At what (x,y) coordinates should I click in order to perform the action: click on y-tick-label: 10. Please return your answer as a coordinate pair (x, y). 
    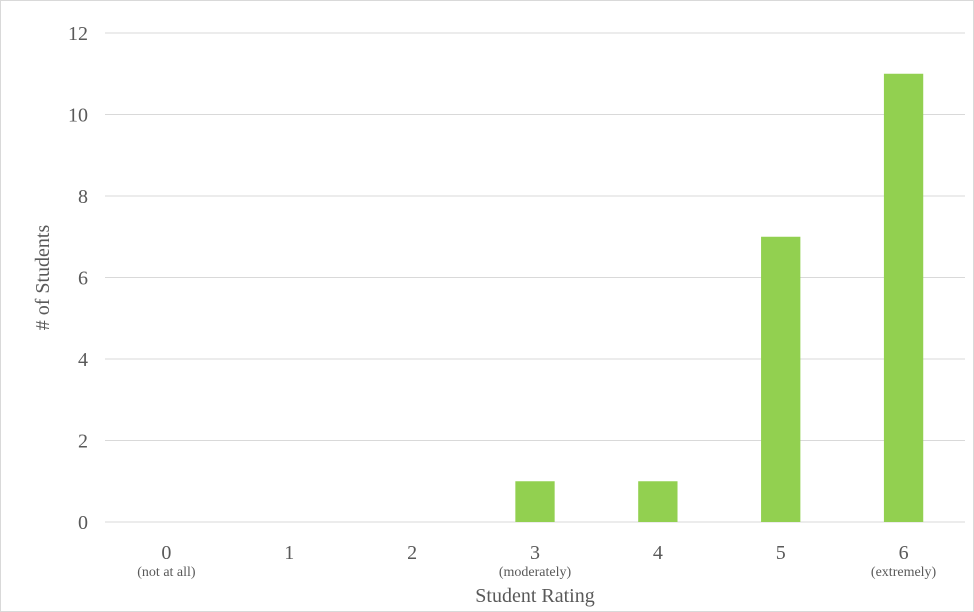
    Looking at the image, I should click on (78, 116).